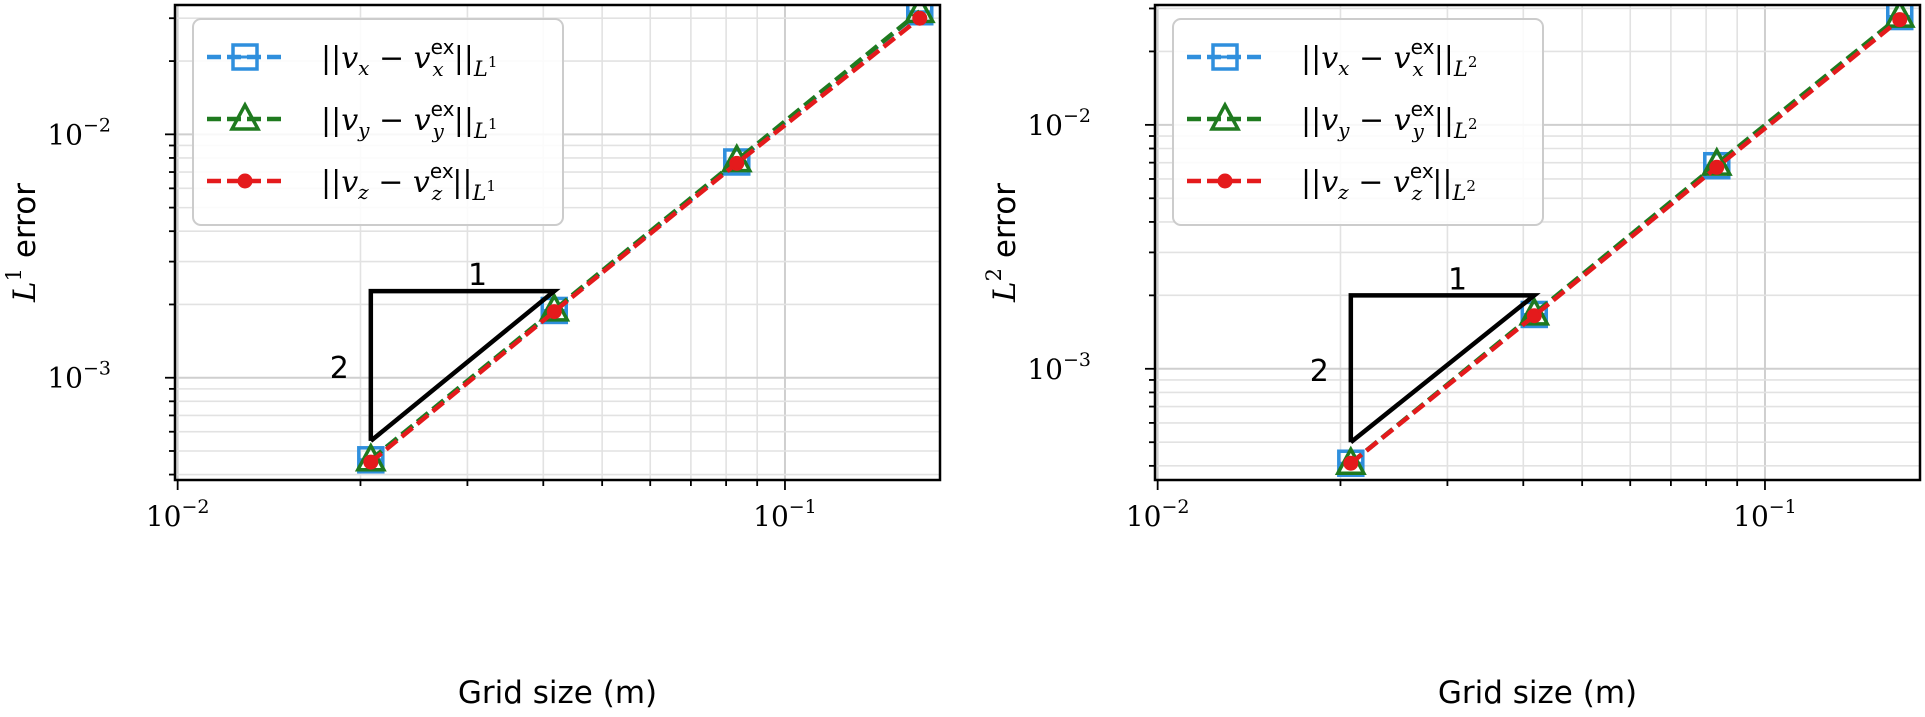 The image size is (1925, 717). I want to click on legend-item-z: ||vz − vex z ||L2, so click(1331, 182).